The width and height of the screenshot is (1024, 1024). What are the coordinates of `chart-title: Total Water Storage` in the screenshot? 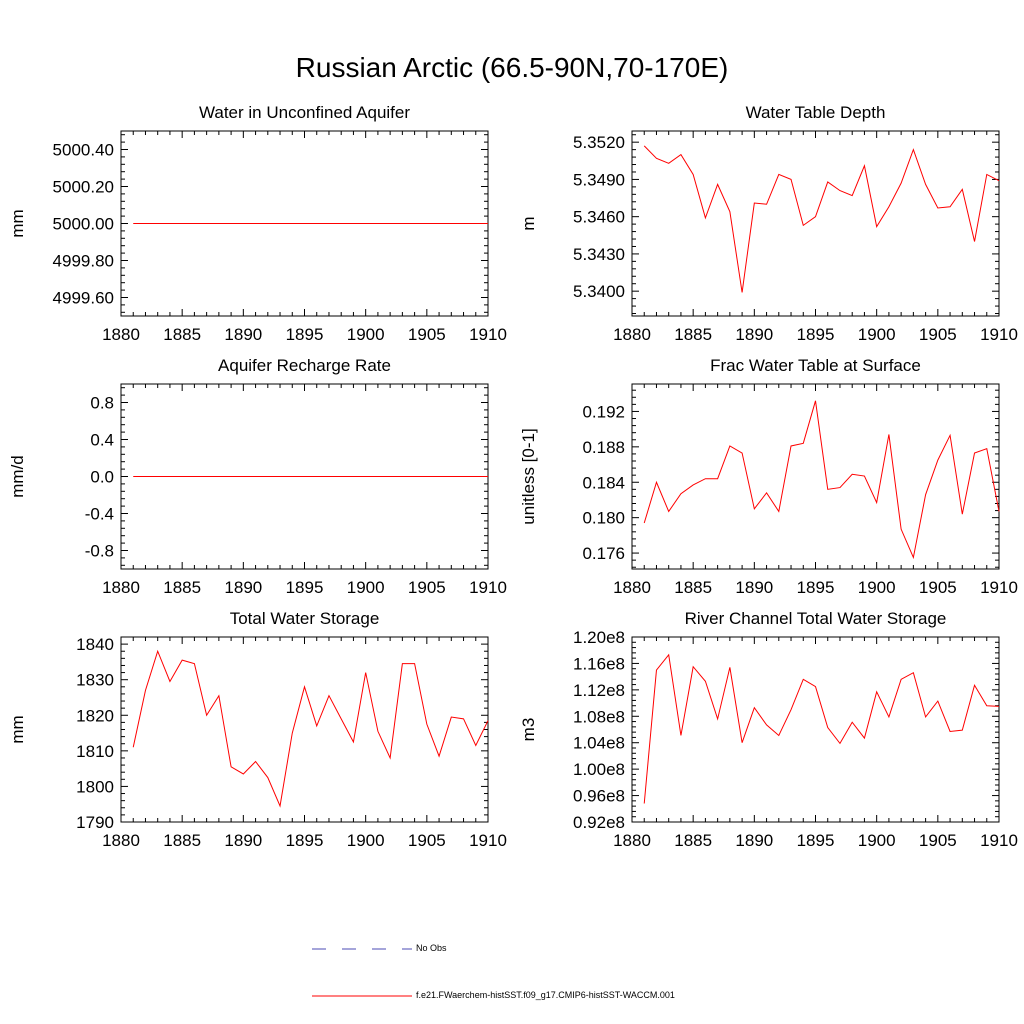 It's located at (305, 618).